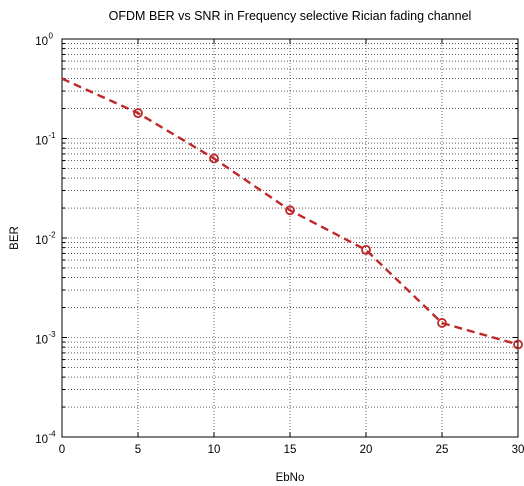 The image size is (524, 486). What do you see at coordinates (138, 450) in the screenshot?
I see `x-tick-label: 5` at bounding box center [138, 450].